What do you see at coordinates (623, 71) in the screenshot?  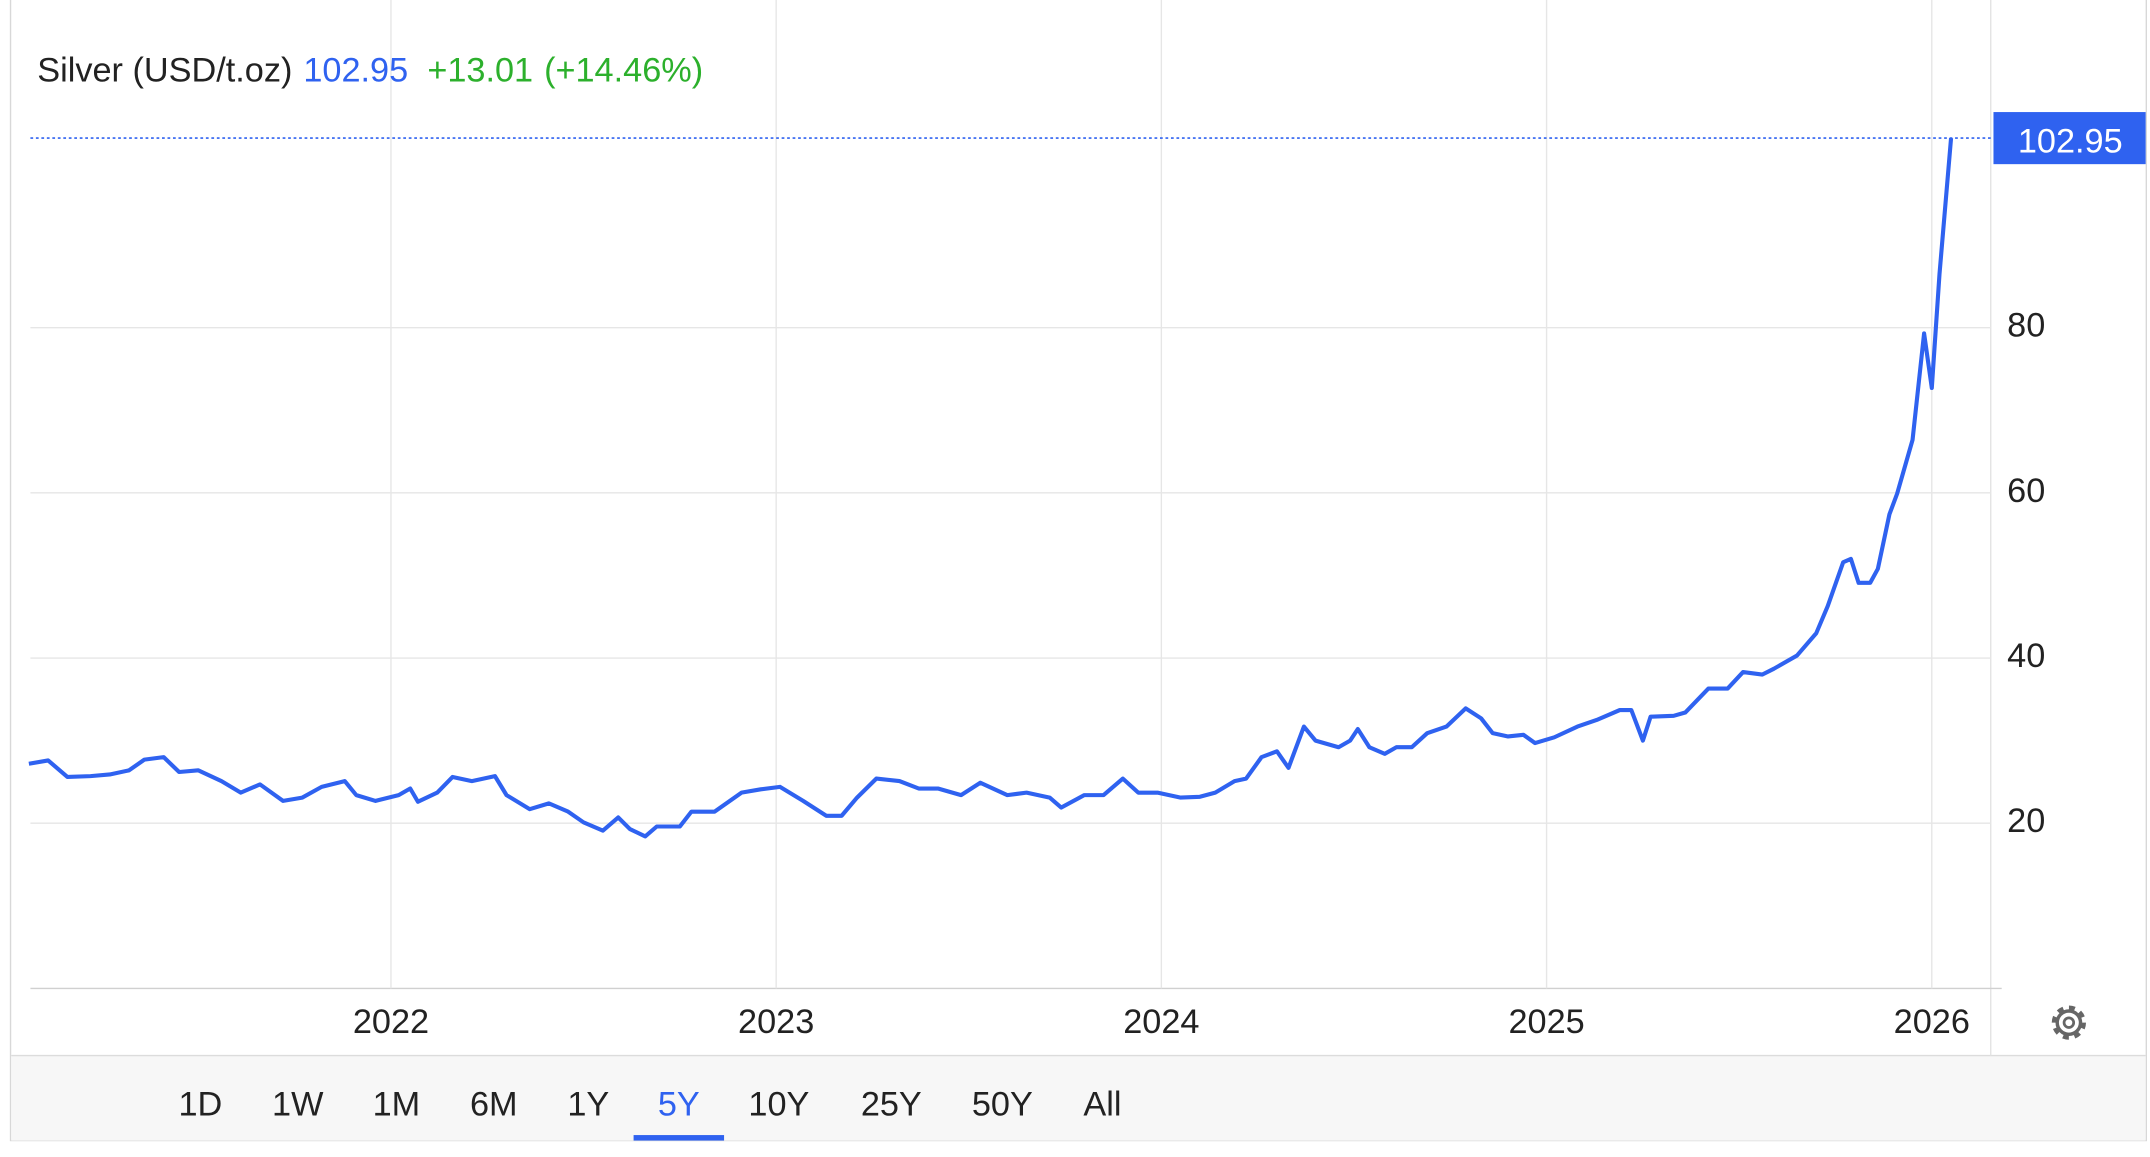 I see `change-percent: (+14.46%)` at bounding box center [623, 71].